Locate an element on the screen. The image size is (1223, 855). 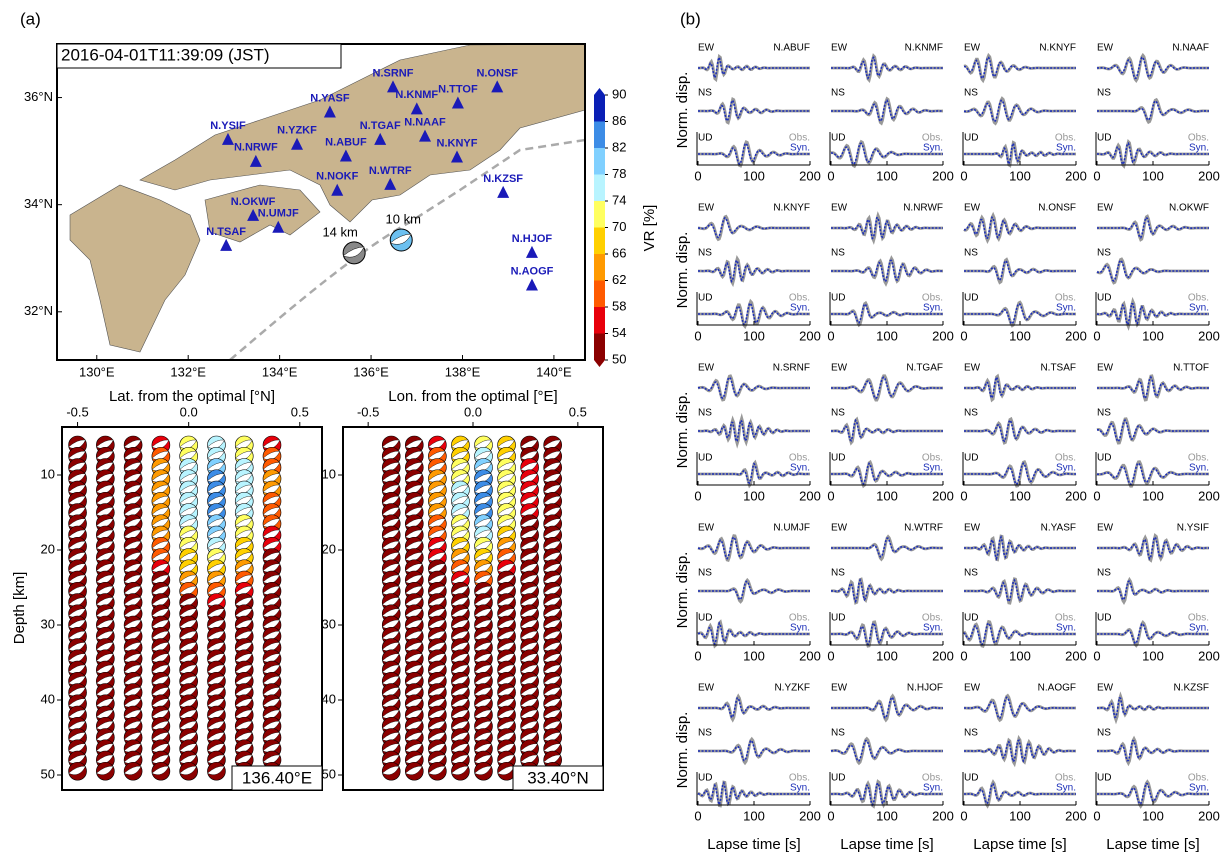
station-label: N.YSIF is located at coordinates (228, 126).